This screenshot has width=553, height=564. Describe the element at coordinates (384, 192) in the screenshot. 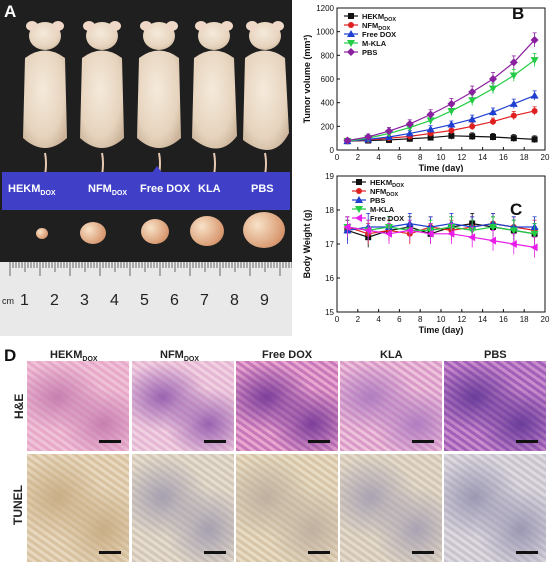

I see `legend-entry: NFMDOX` at that location.